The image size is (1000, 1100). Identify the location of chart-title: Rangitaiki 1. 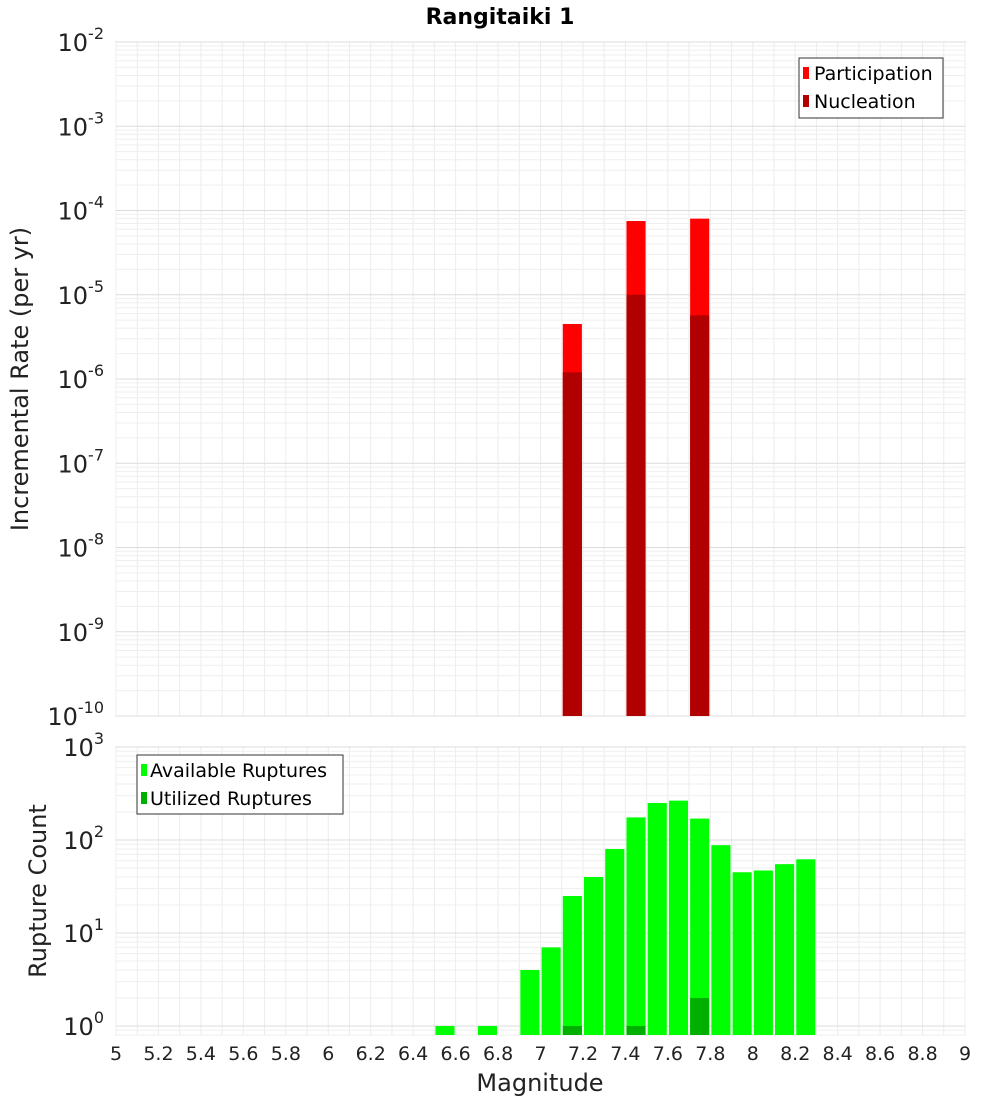
(500, 17).